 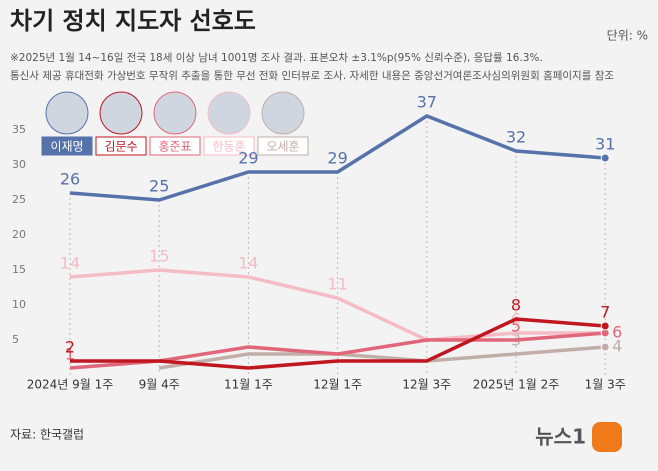 What do you see at coordinates (19, 199) in the screenshot?
I see `y-tick-label: 25` at bounding box center [19, 199].